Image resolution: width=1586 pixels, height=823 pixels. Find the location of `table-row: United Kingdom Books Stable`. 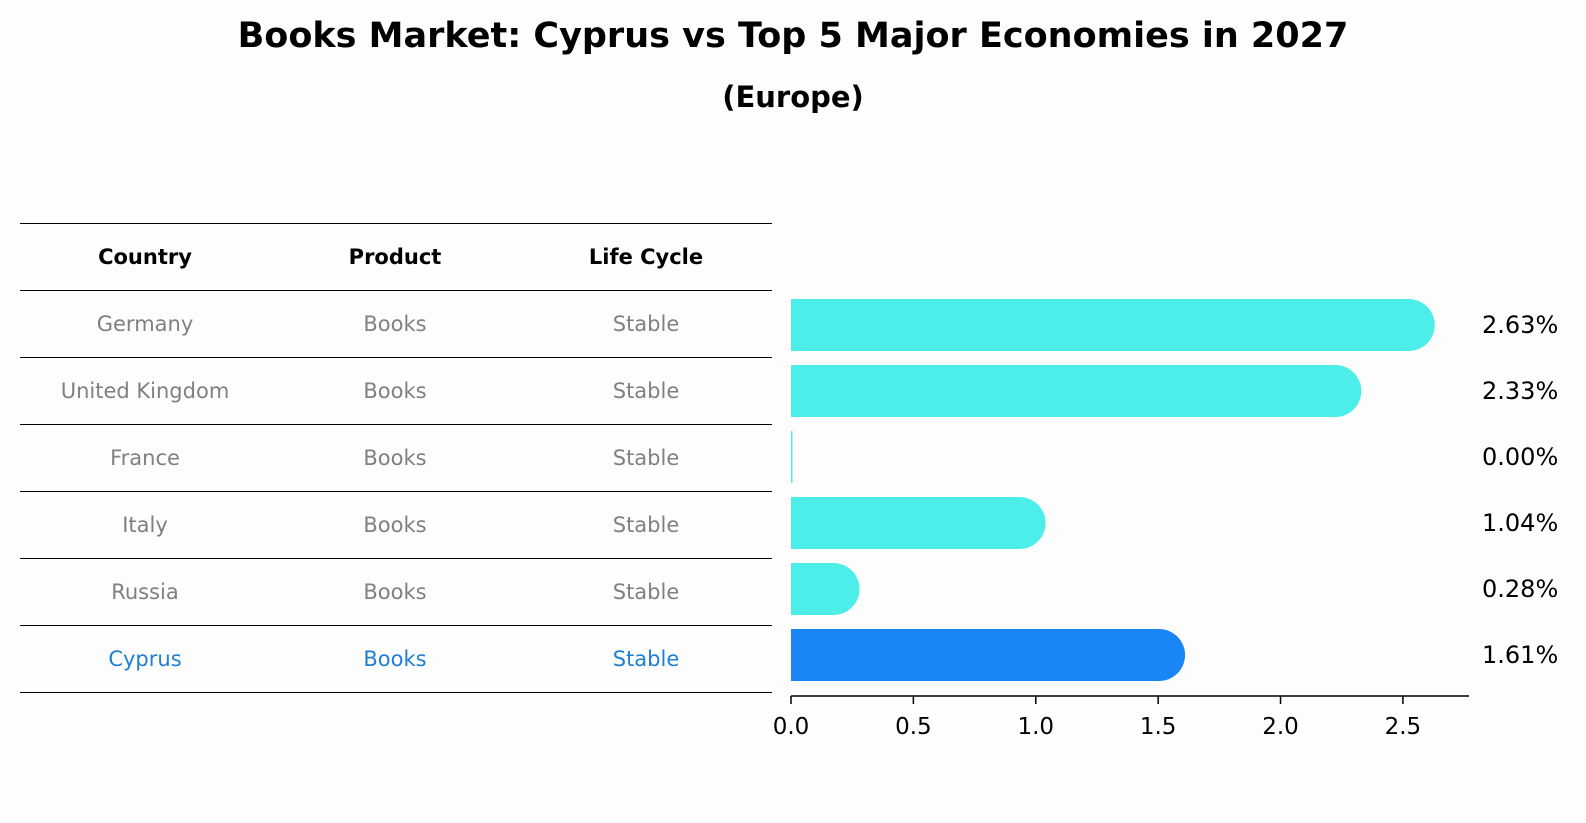

table-row: United Kingdom Books Stable is located at coordinates (396, 391).